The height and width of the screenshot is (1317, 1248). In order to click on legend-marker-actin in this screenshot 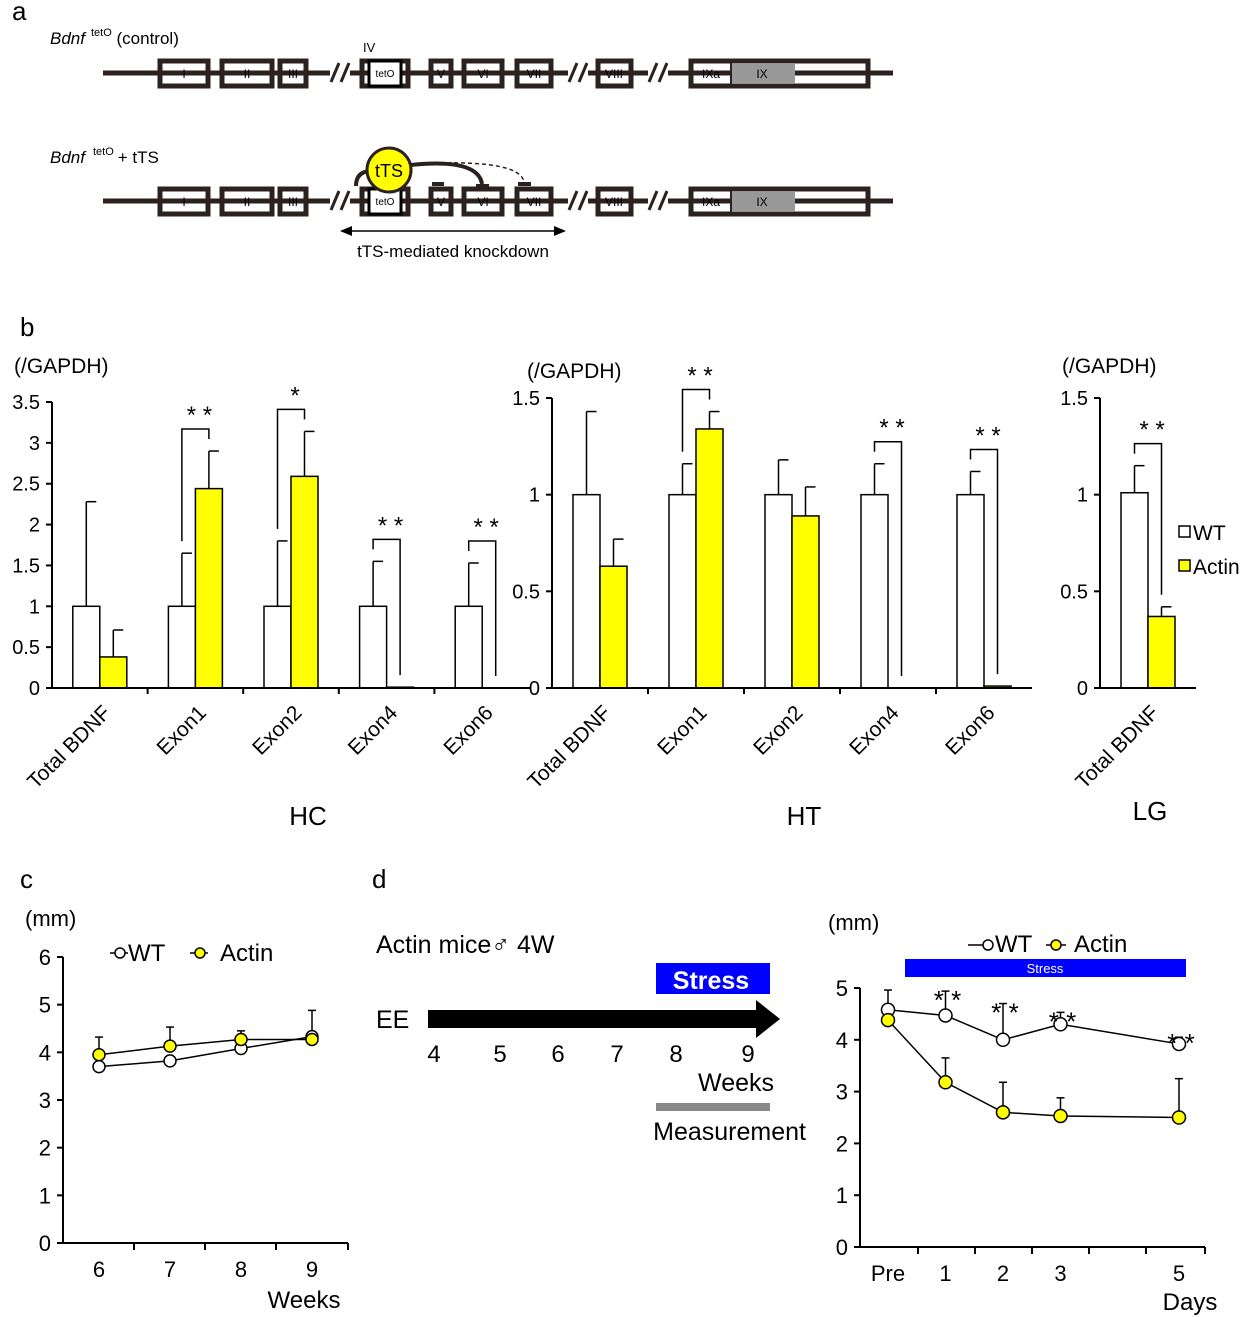, I will do `click(1056, 945)`.